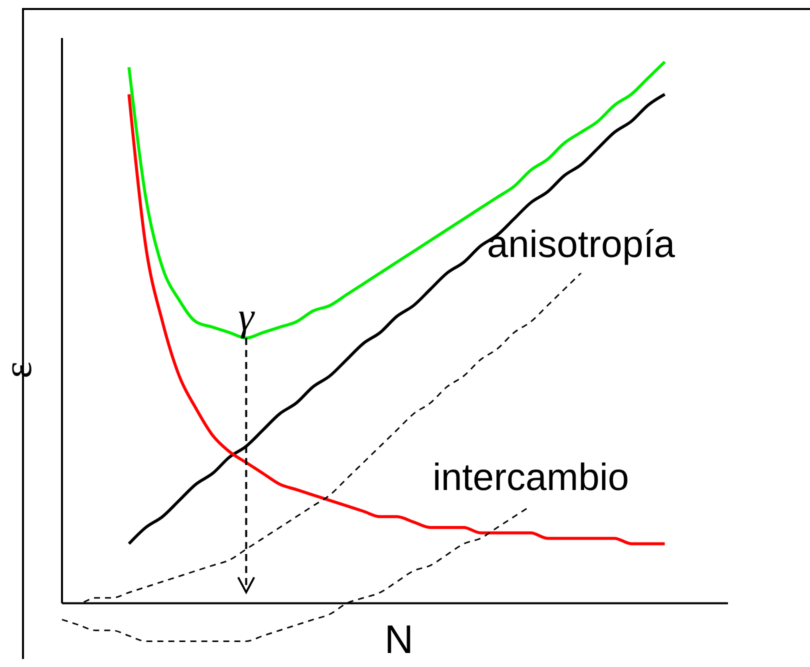  I want to click on series-label: anisotropía, so click(581, 245).